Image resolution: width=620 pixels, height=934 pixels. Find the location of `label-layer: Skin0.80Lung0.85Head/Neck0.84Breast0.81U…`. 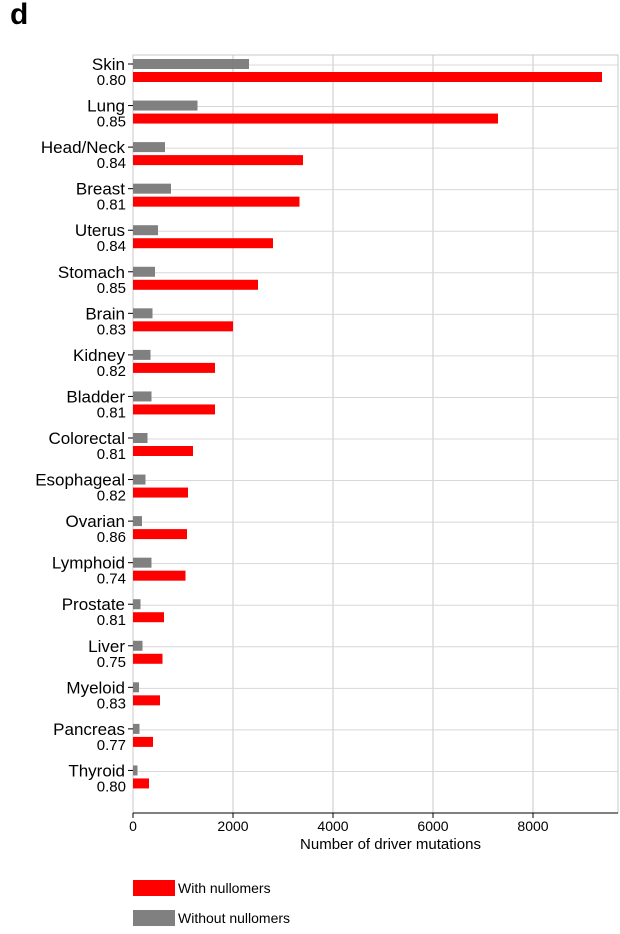

label-layer: Skin0.80Lung0.85Head/Neck0.84Breast0.81U… is located at coordinates (80, 425).